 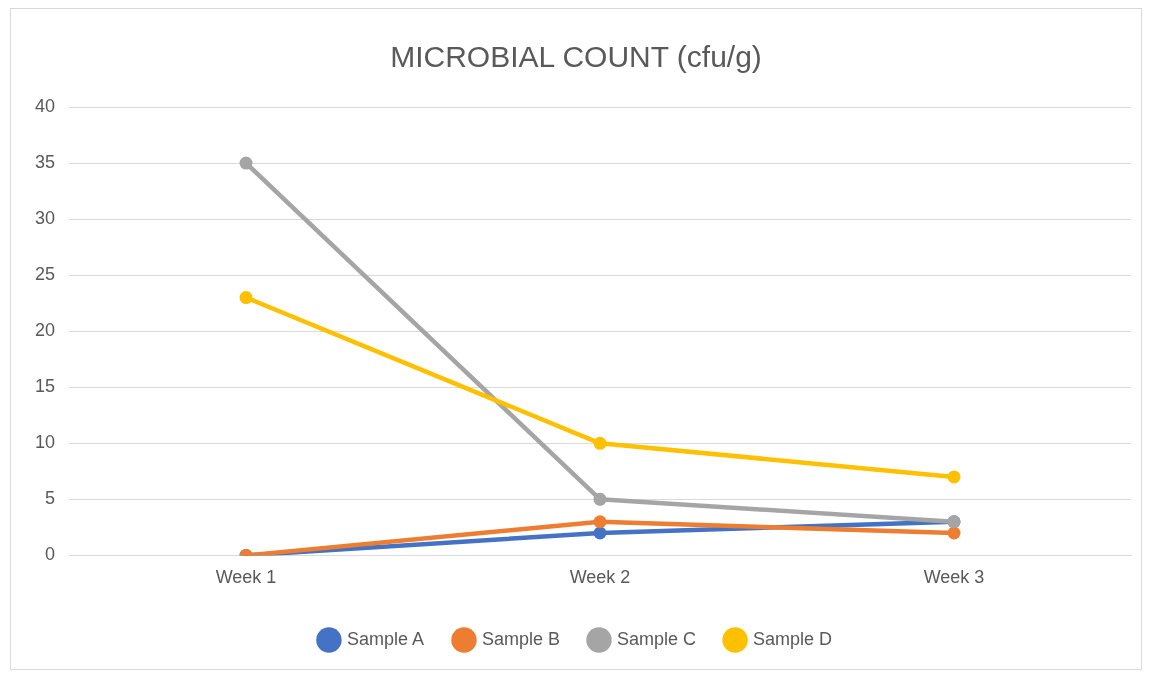 What do you see at coordinates (45, 274) in the screenshot?
I see `y-tick-label: 25` at bounding box center [45, 274].